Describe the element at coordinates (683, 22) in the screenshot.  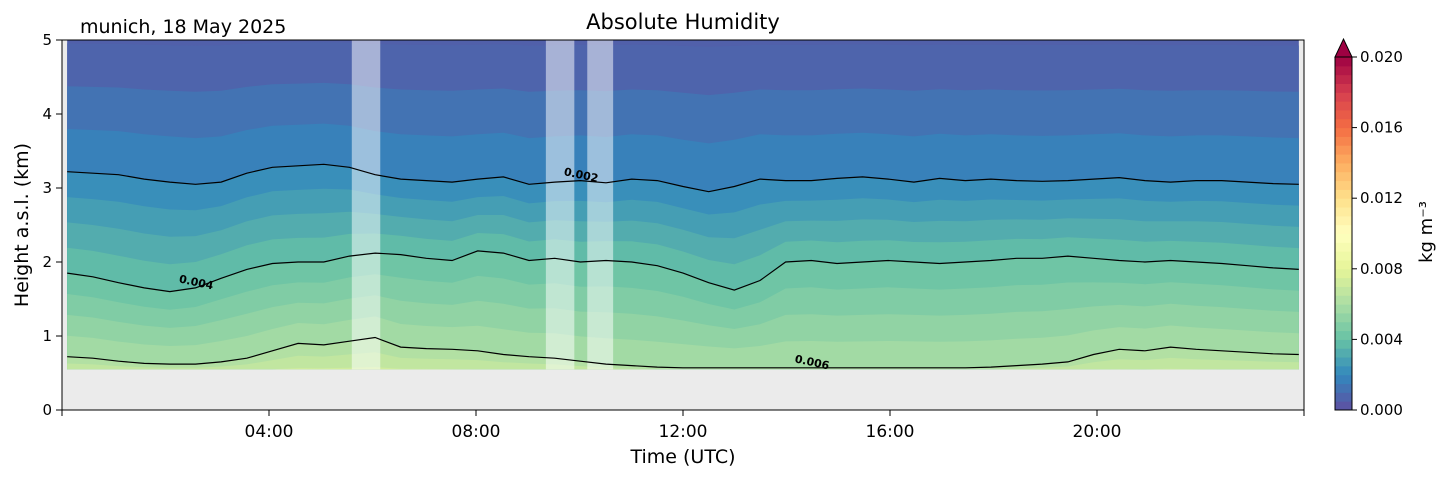
I see `chart-title: Absolute Humidity` at that location.